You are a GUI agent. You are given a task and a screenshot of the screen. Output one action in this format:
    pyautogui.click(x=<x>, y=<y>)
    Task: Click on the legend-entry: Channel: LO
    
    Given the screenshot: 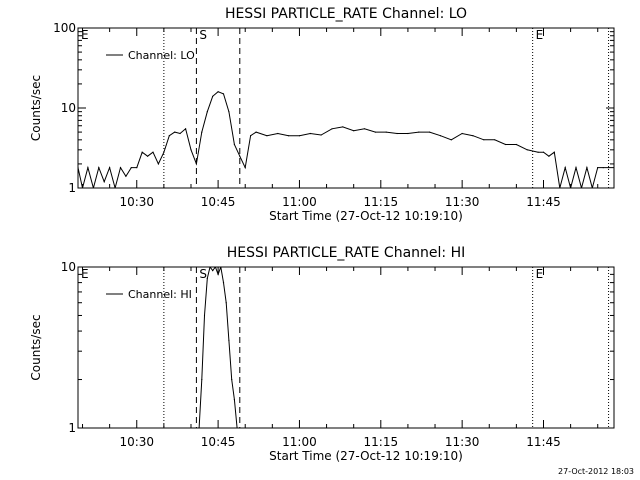 What is the action you would take?
    pyautogui.click(x=161, y=55)
    